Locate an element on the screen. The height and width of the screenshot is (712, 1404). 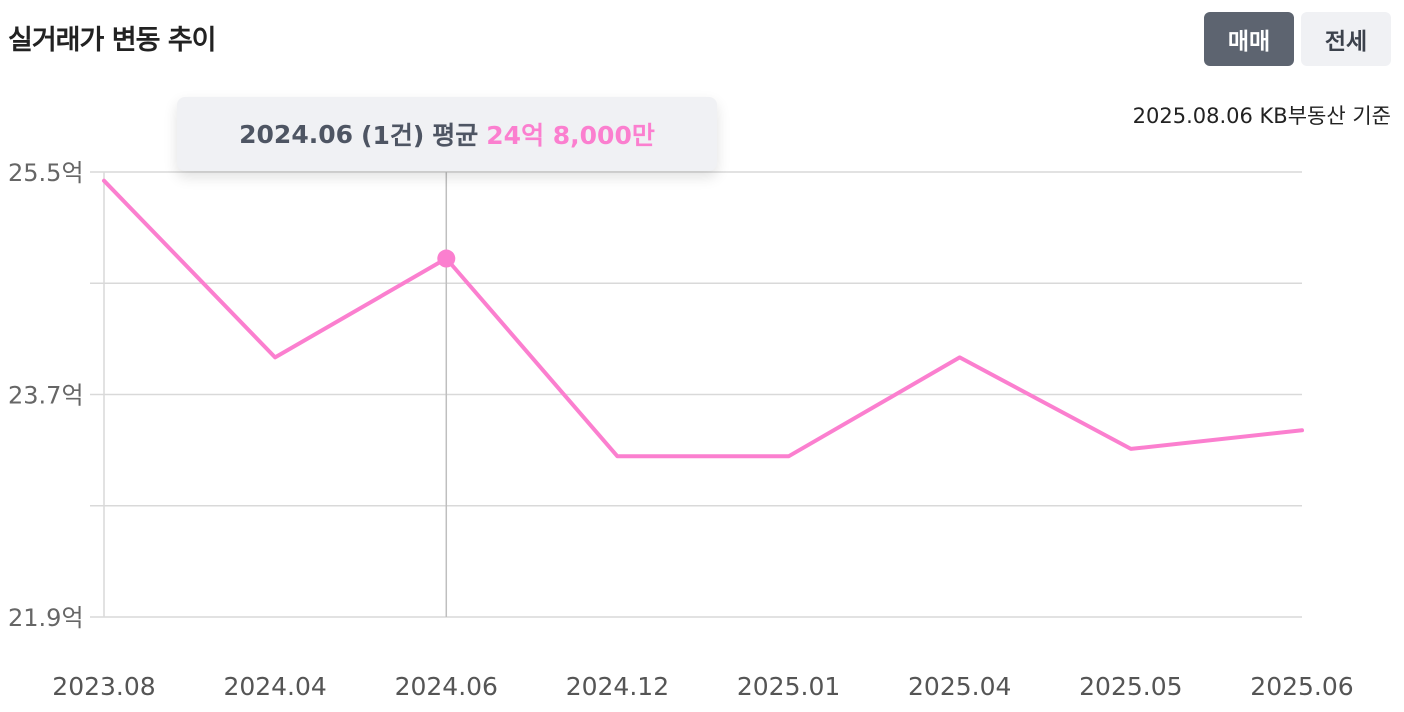
y-tick-label: 25.5억 is located at coordinates (46, 173).